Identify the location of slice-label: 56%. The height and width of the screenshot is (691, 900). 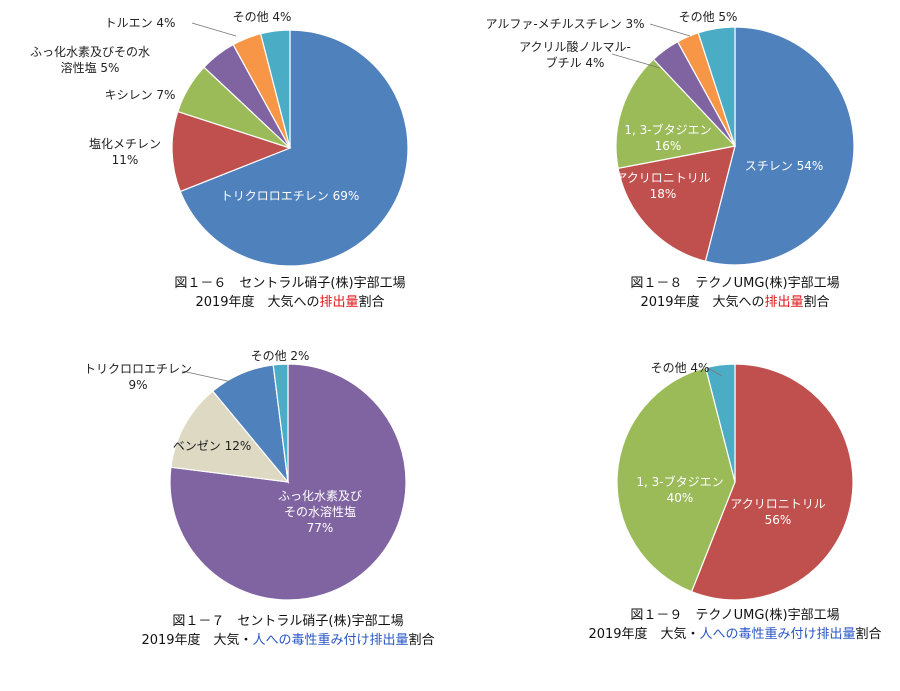
(778, 520).